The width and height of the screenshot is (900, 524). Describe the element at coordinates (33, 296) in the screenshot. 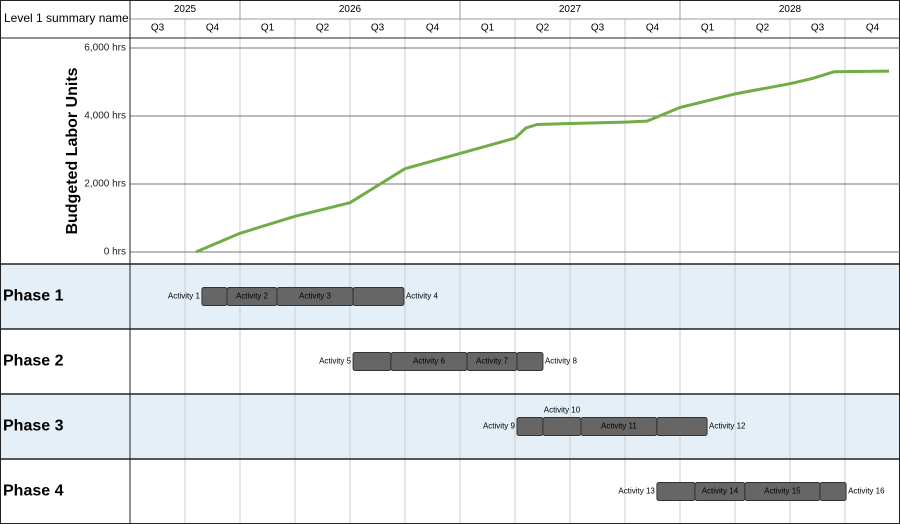

I see `phase-name: Phase 1` at that location.